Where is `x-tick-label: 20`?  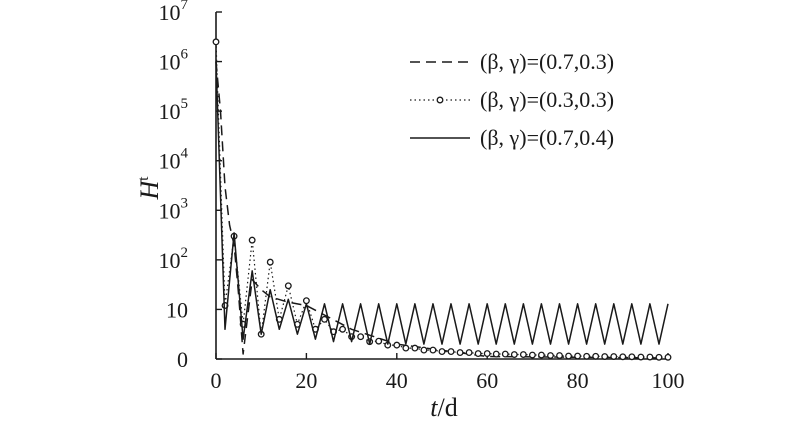 x-tick-label: 20 is located at coordinates (306, 380).